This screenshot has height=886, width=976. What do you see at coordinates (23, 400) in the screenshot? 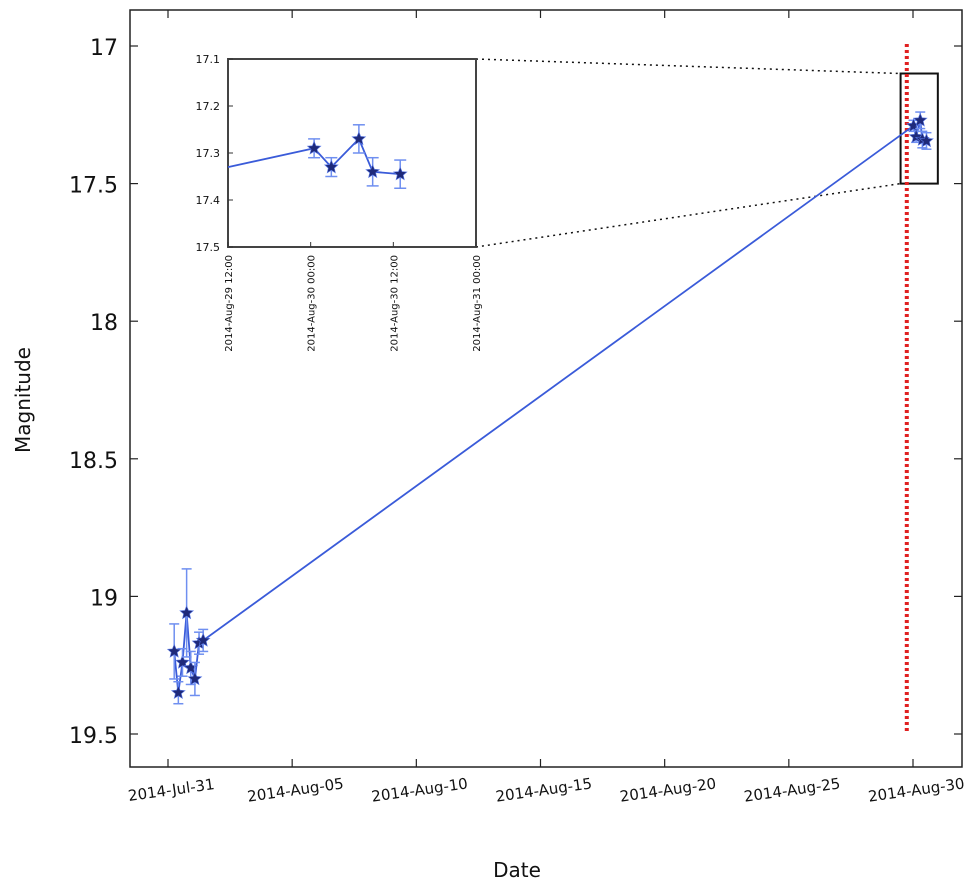
I see `y-axis-label: Magnitude` at bounding box center [23, 400].